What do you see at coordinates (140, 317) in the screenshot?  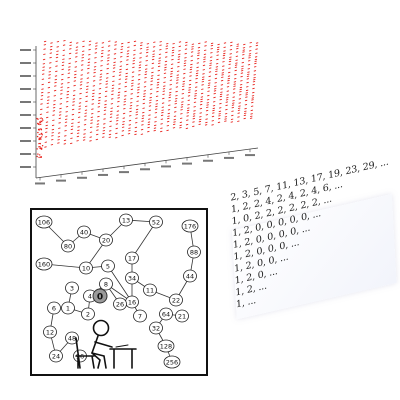 I see `graph-node-label: 7` at bounding box center [140, 317].